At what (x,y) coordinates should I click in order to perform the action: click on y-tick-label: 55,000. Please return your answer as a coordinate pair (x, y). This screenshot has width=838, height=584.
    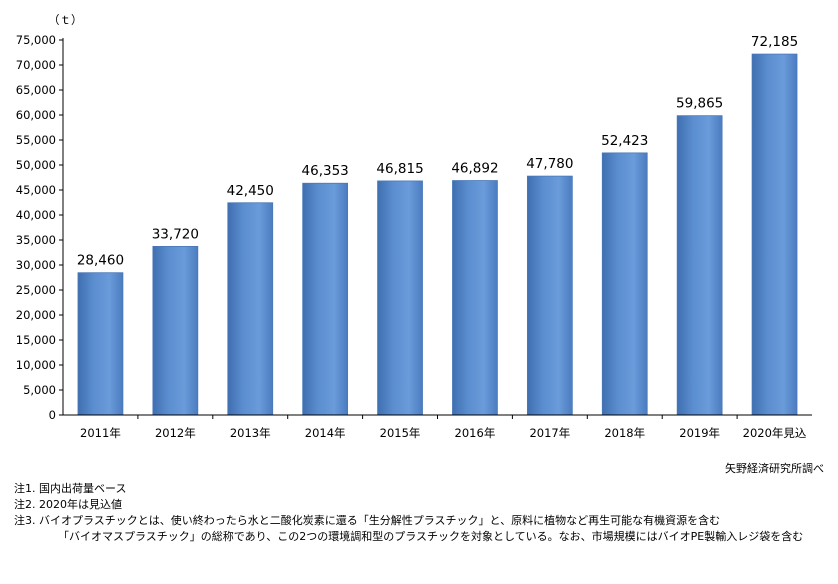
    Looking at the image, I should click on (36, 140).